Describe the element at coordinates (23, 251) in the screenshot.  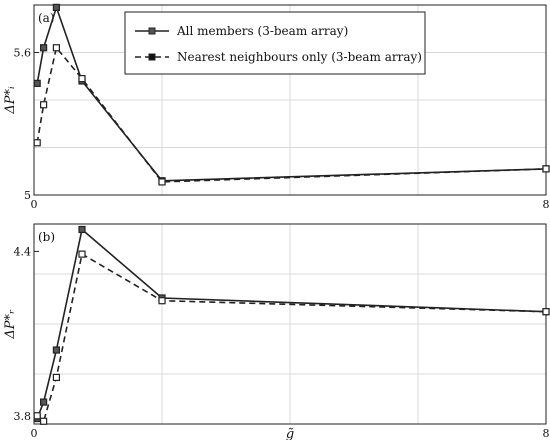
I see `y-tick-label: 4.4` at that location.